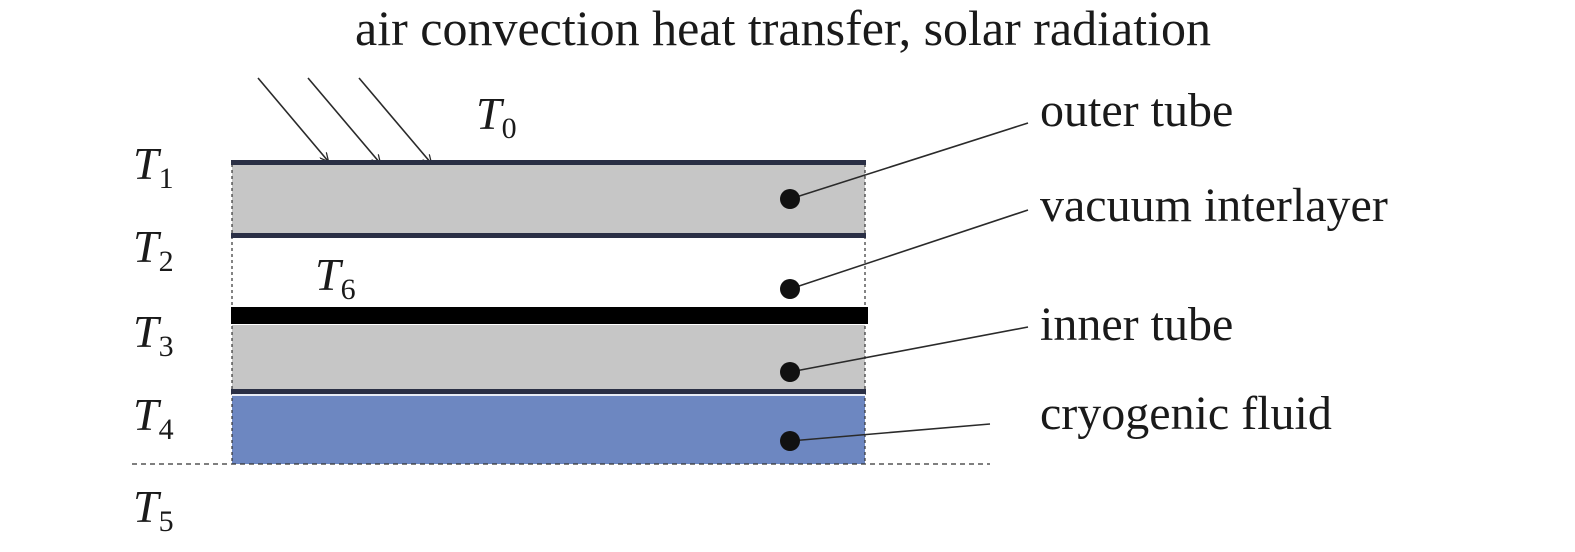  I want to click on cryogenic-fluid-layer, so click(548, 429).